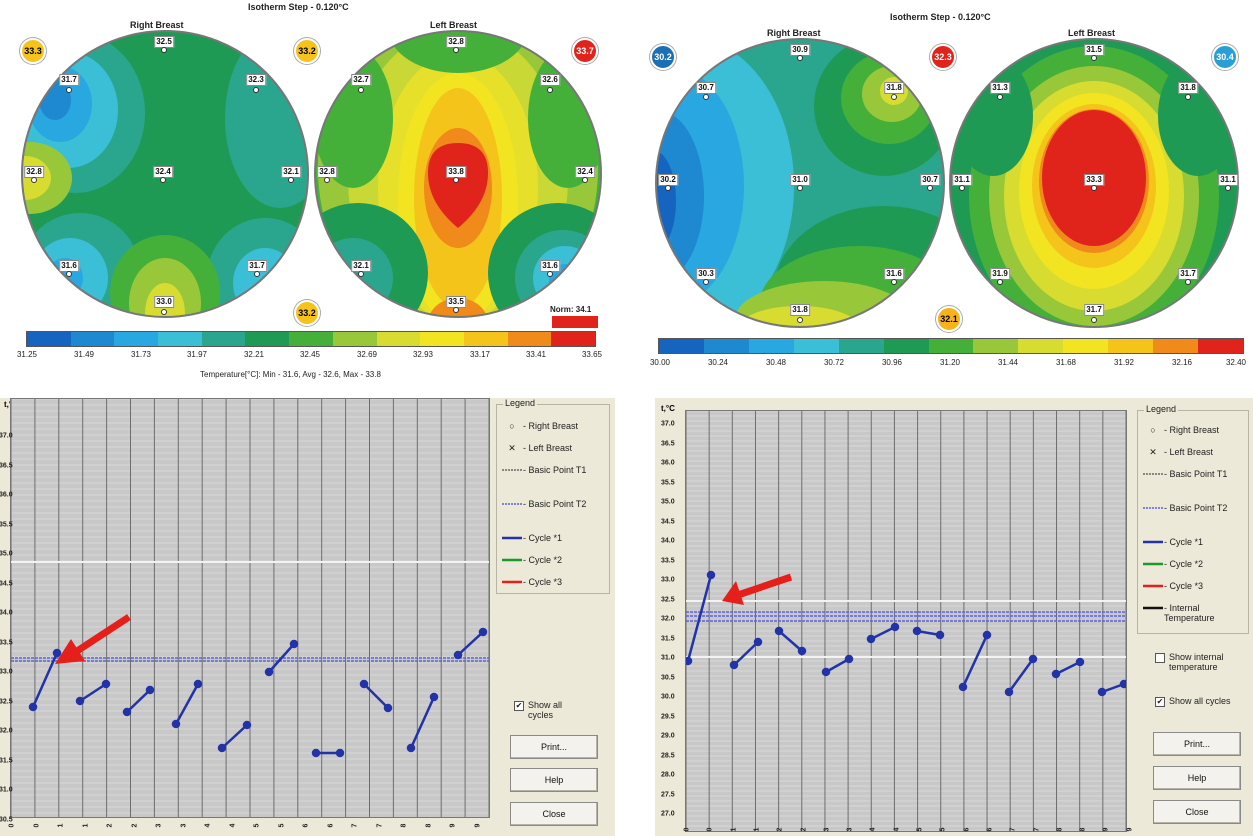  I want to click on legend-cycle-1: - Cycle *1, so click(531, 538).